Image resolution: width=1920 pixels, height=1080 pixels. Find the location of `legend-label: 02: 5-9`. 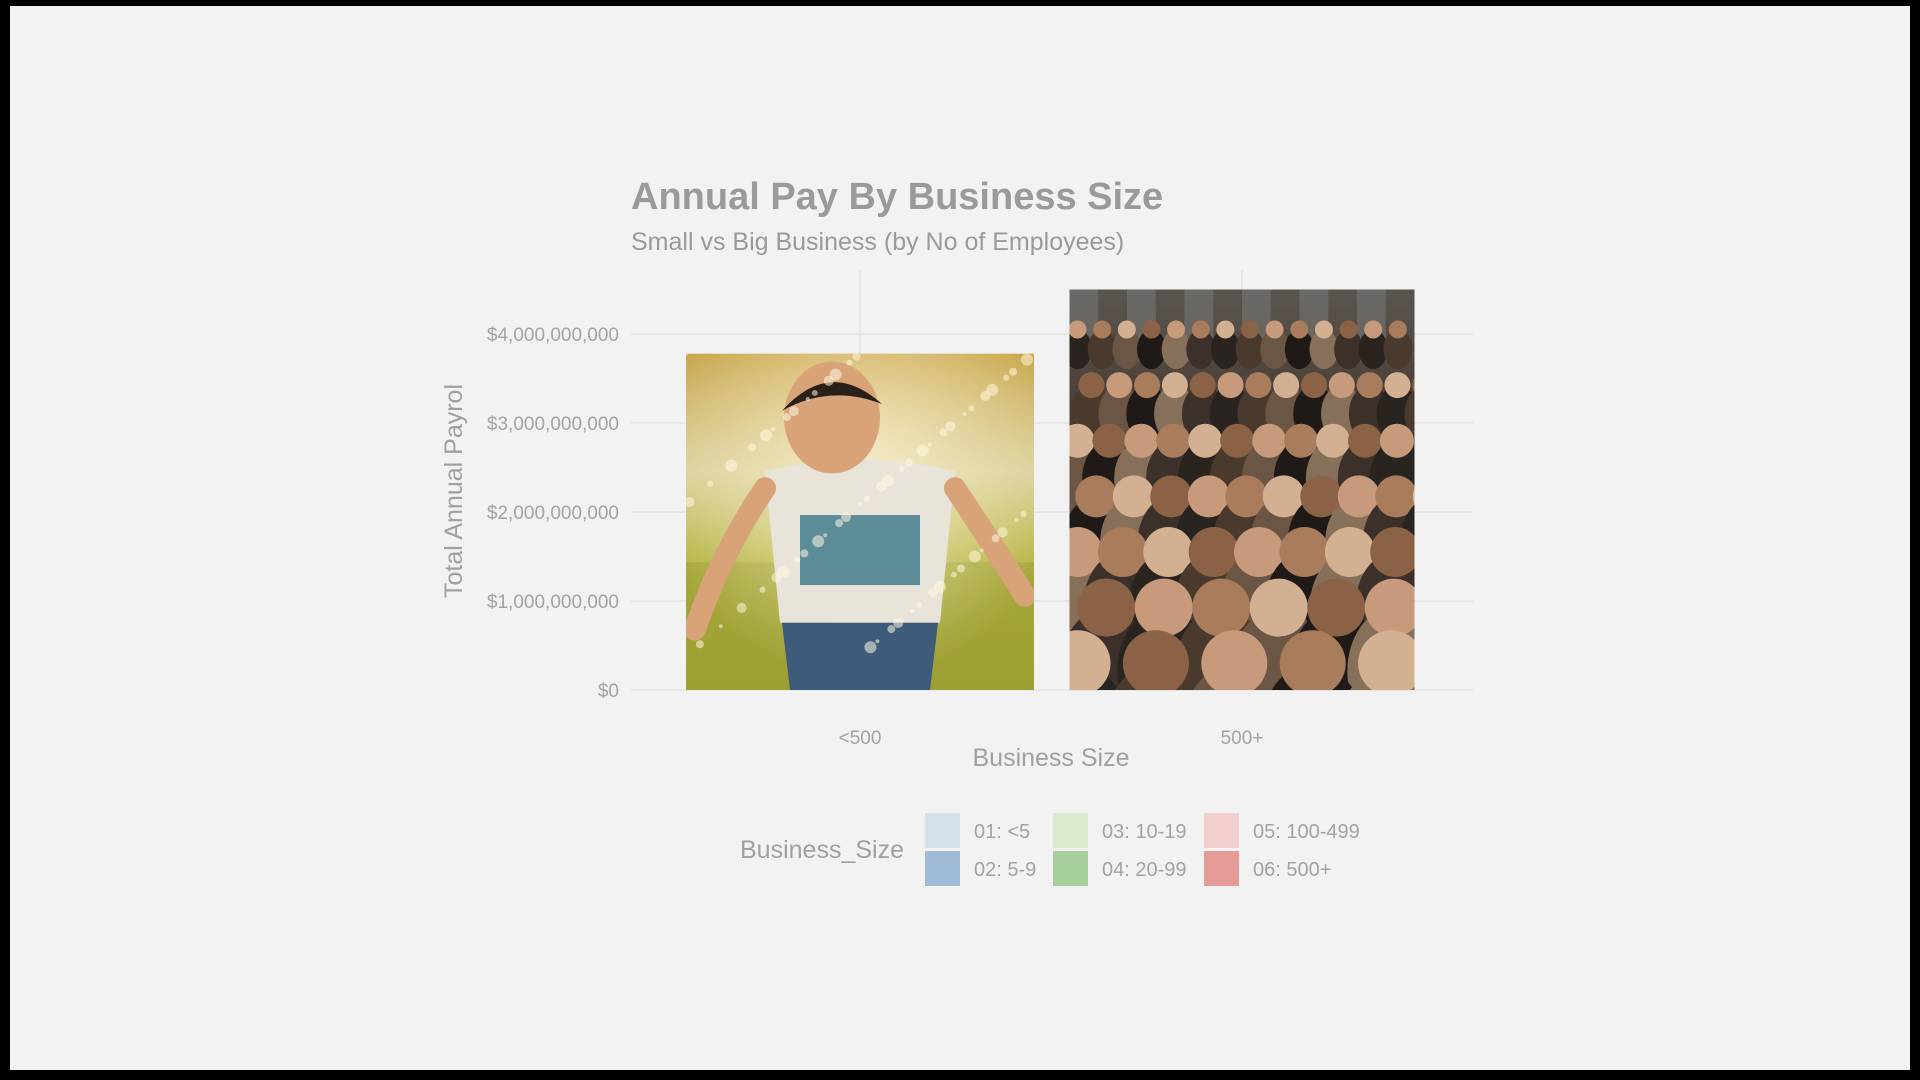

legend-label: 02: 5-9 is located at coordinates (1005, 870).